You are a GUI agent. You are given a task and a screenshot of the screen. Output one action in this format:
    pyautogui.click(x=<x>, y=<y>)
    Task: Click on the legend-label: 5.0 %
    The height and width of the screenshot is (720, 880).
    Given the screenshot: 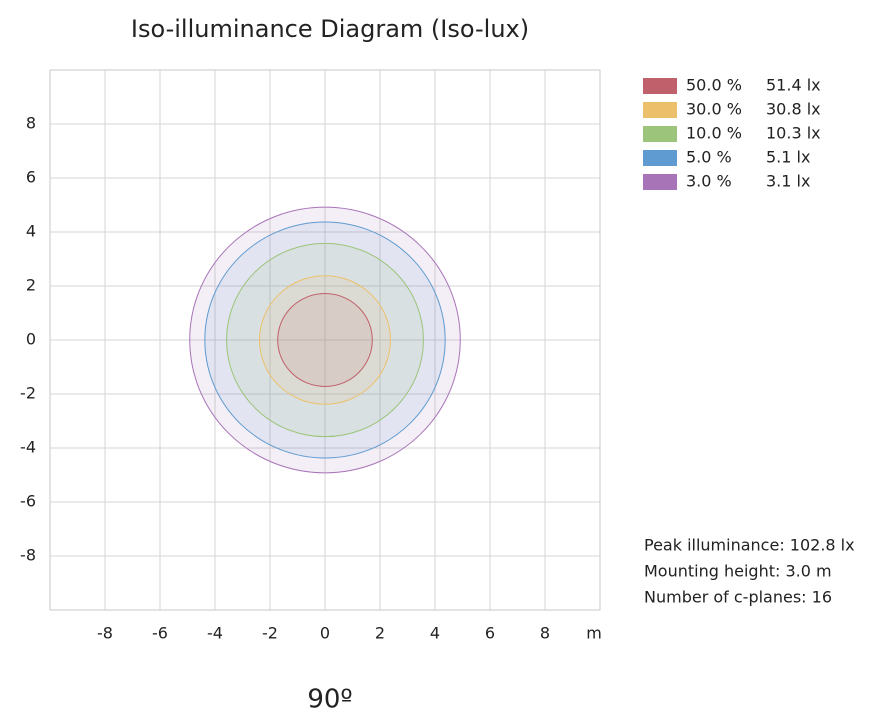 What is the action you would take?
    pyautogui.click(x=709, y=157)
    